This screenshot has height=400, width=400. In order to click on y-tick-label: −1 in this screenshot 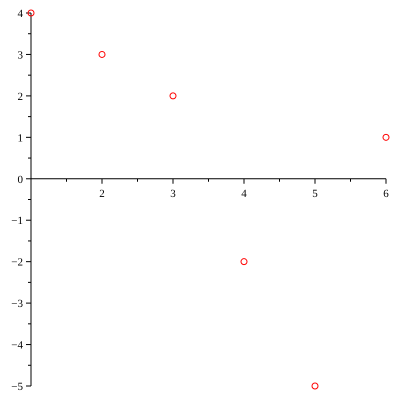, I will do `click(17, 221)`.